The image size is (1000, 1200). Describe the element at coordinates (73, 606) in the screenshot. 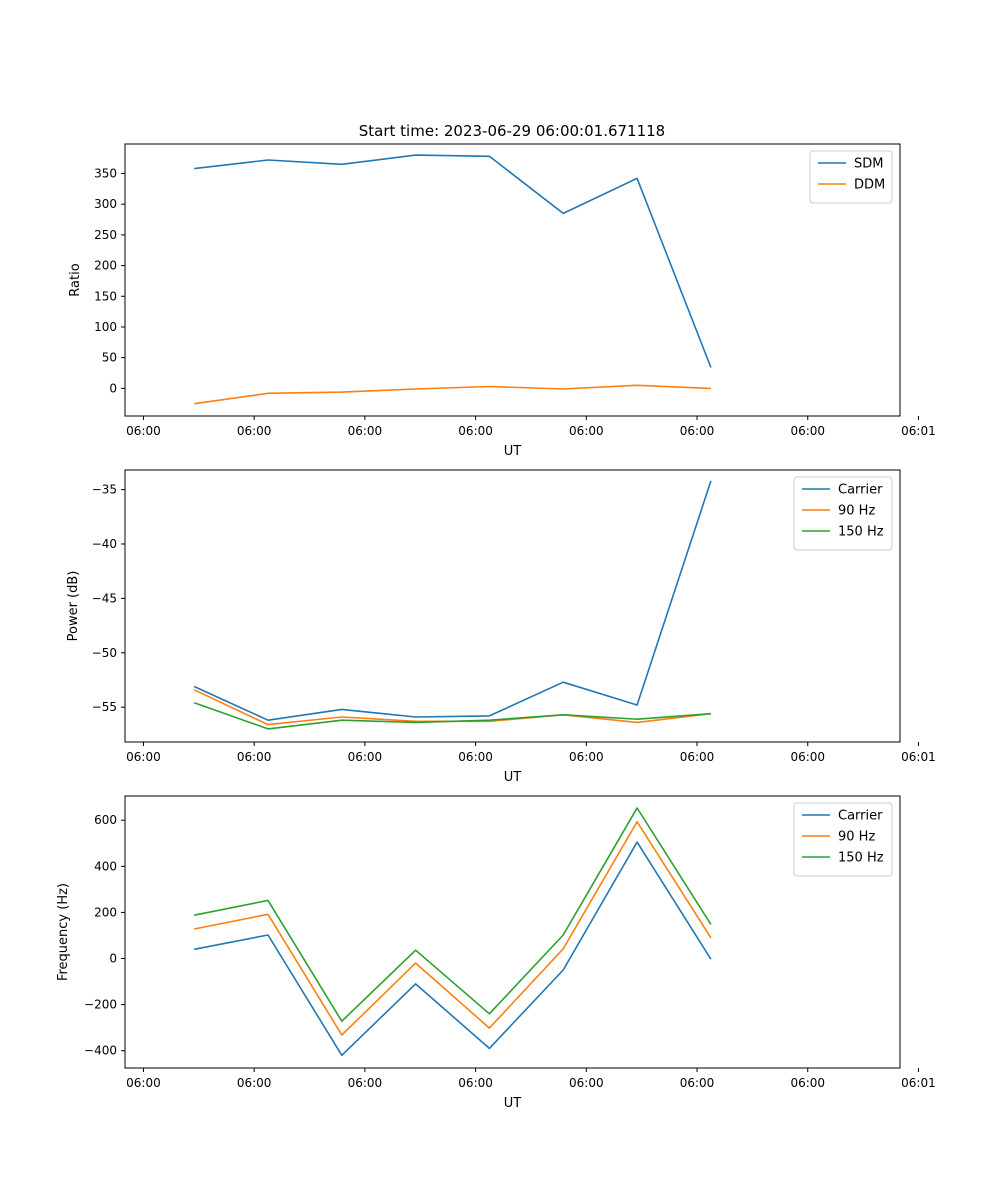

I see `y-axis-label: Power (dB)` at that location.